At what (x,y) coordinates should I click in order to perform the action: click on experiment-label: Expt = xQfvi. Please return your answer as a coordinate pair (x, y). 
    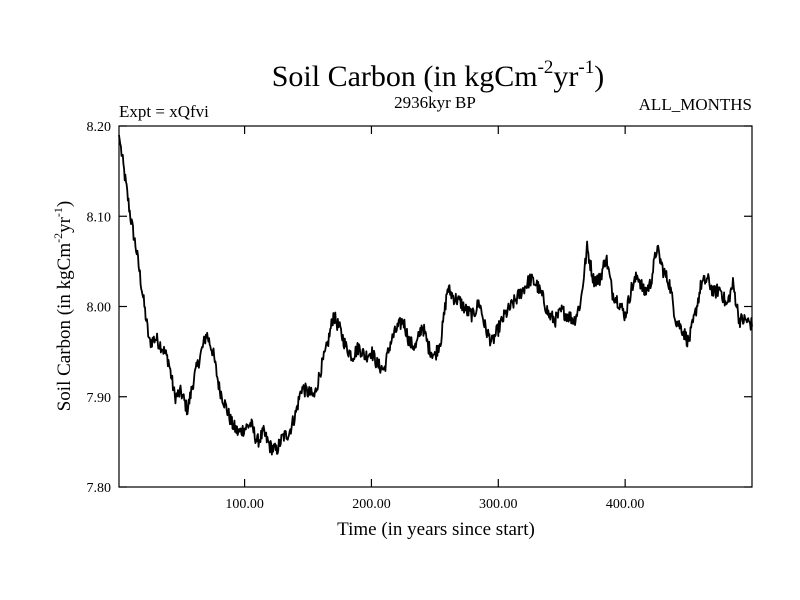
    Looking at the image, I should click on (164, 111).